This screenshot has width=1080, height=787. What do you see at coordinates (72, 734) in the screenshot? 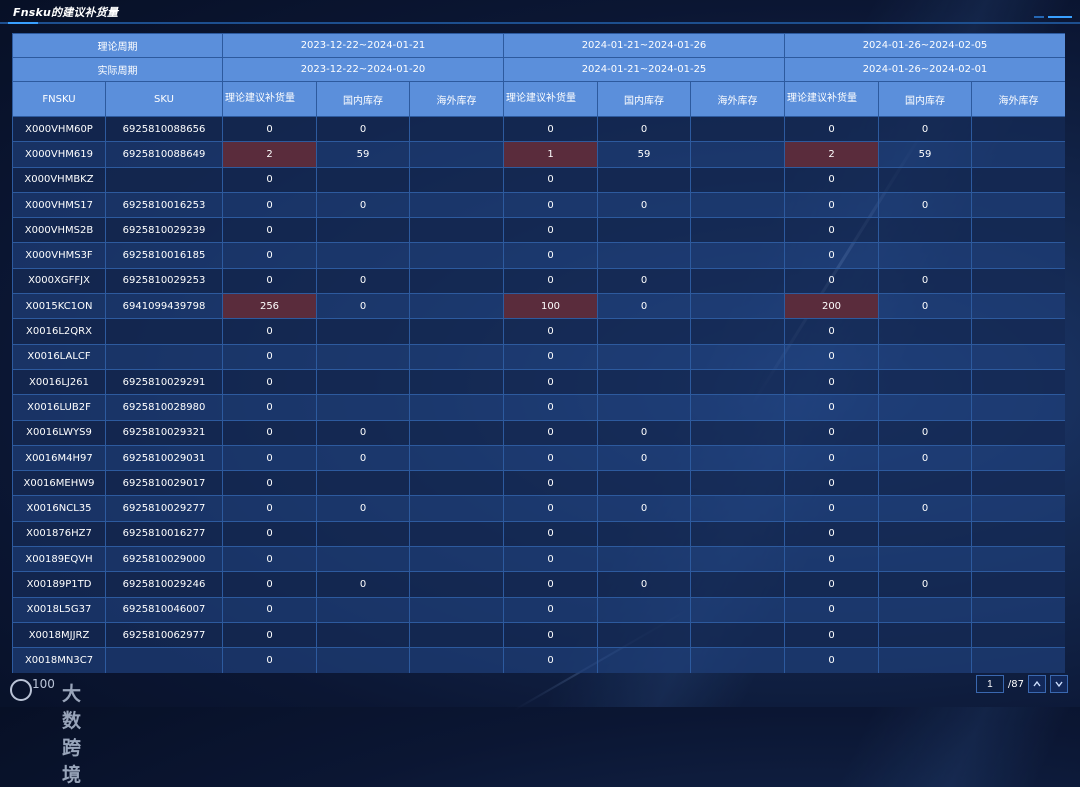
I see `logo-text: 大数跨境` at bounding box center [72, 734].